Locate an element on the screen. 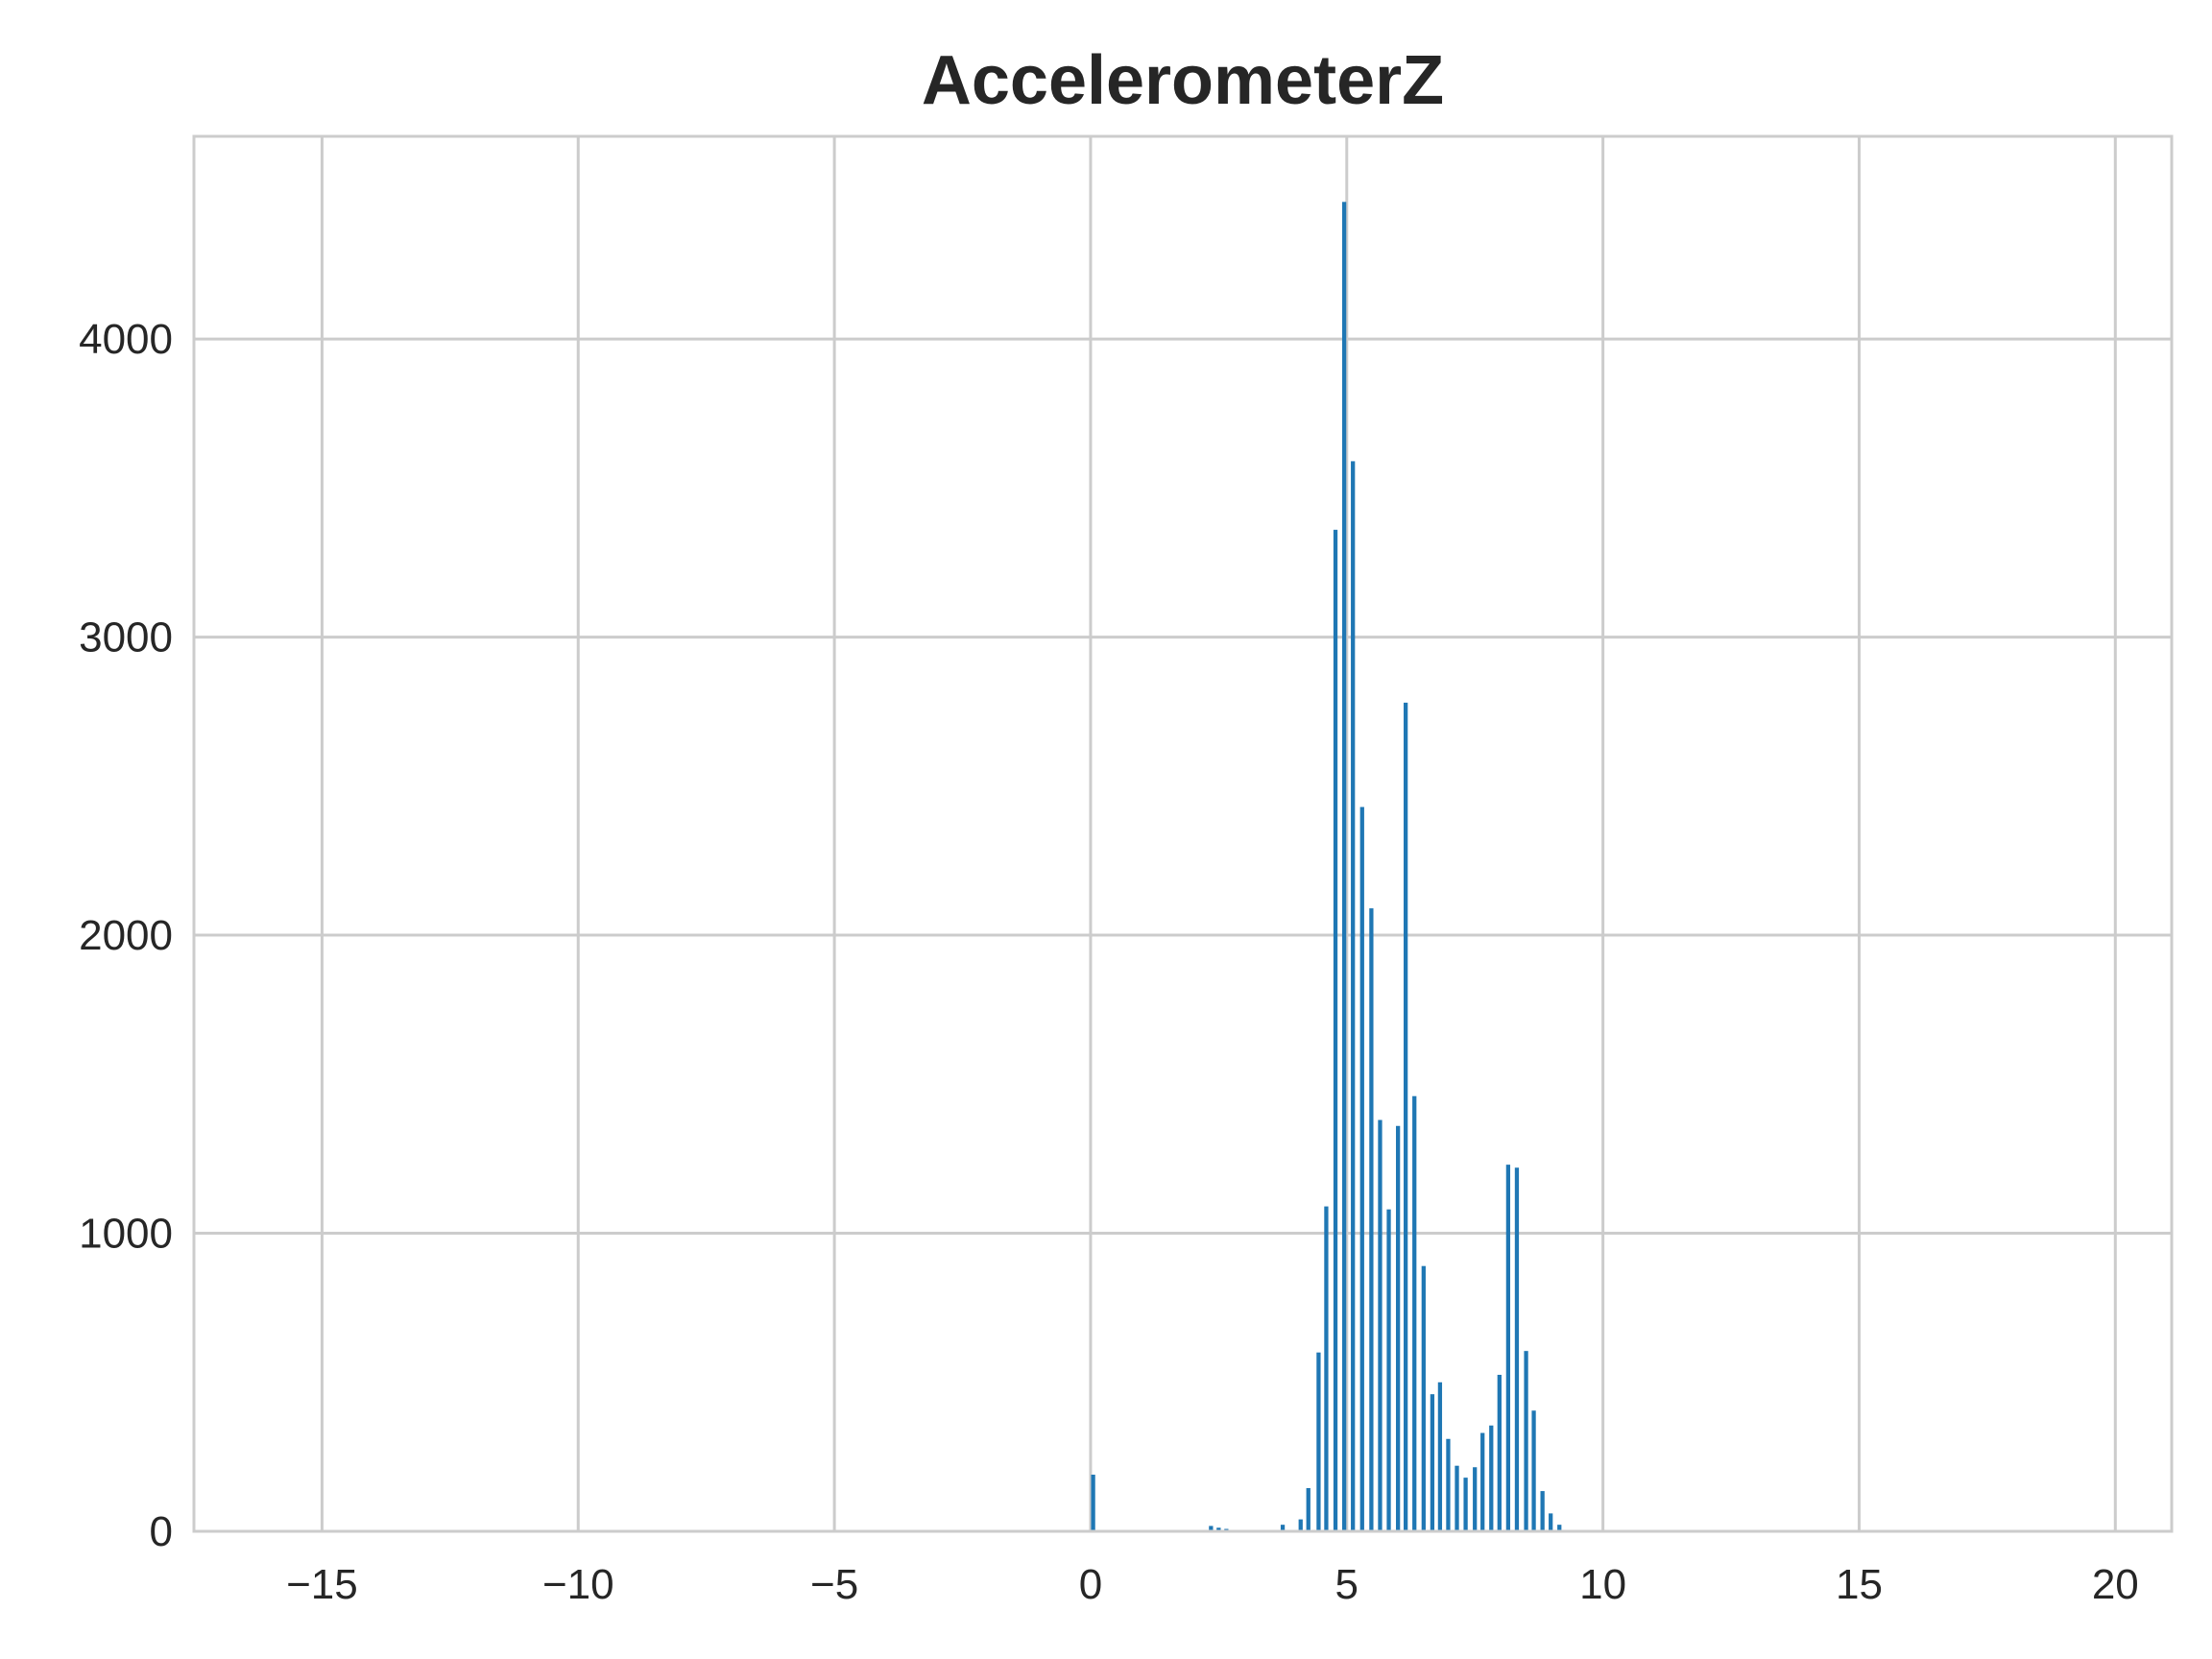 The width and height of the screenshot is (2212, 1659). y-tick-label: 4000 is located at coordinates (126, 339).